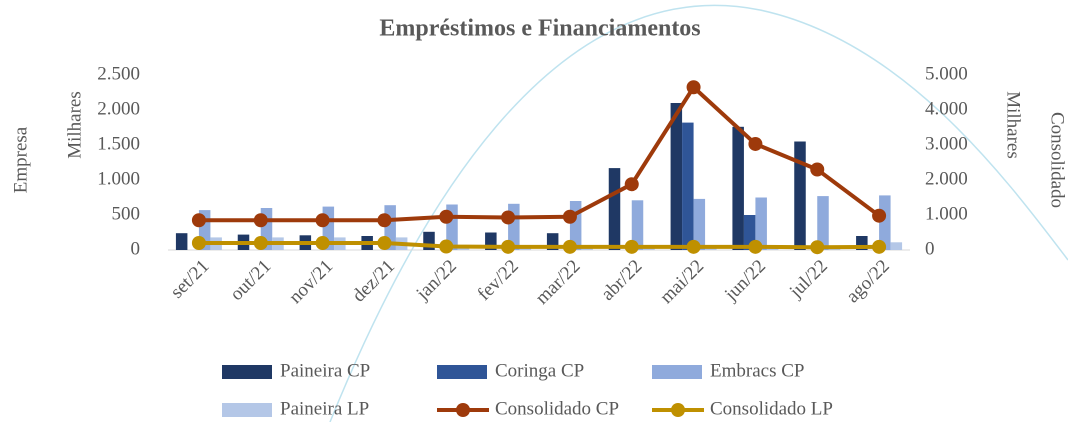 The image size is (1068, 422). I want to click on legend-label: Coringa CP, so click(539, 370).